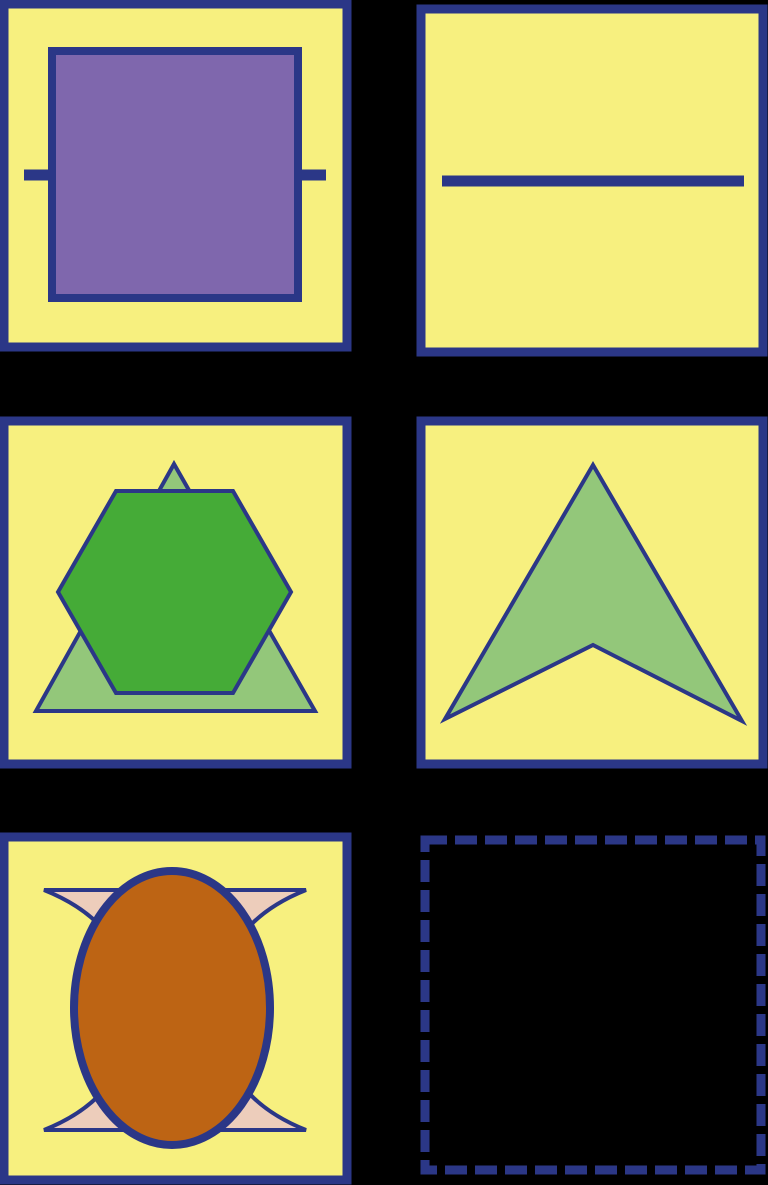  I want to click on panel-square-with-stubs, so click(176, 176).